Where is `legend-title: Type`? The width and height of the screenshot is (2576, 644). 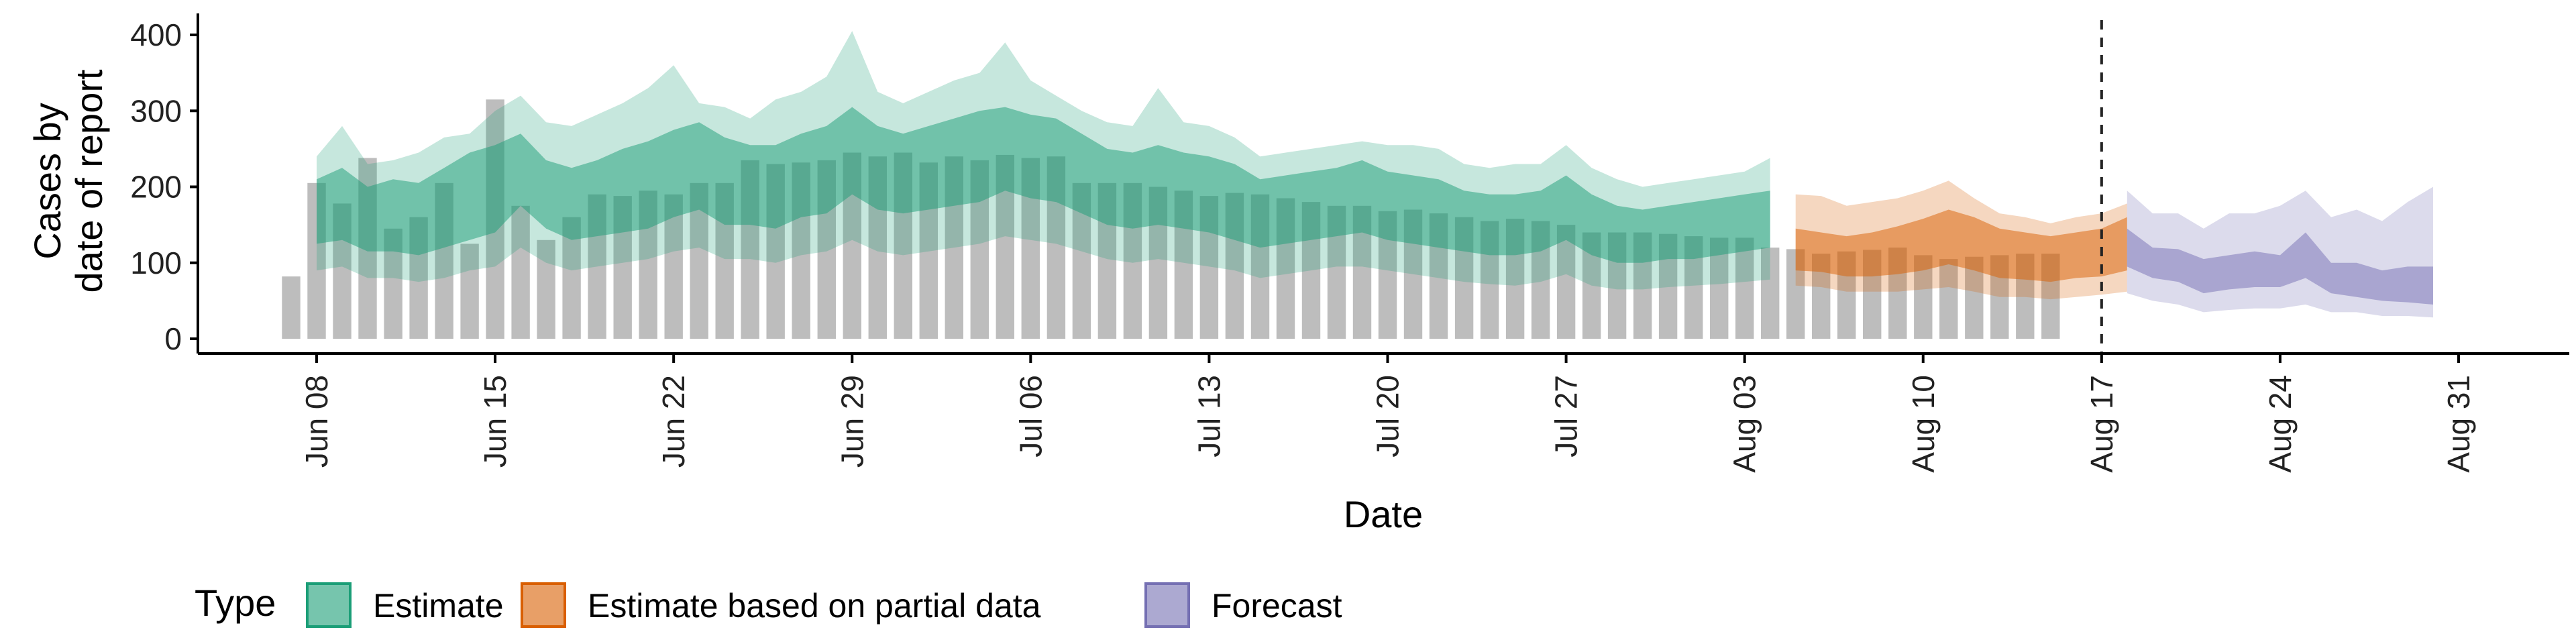 legend-title: Type is located at coordinates (235, 603).